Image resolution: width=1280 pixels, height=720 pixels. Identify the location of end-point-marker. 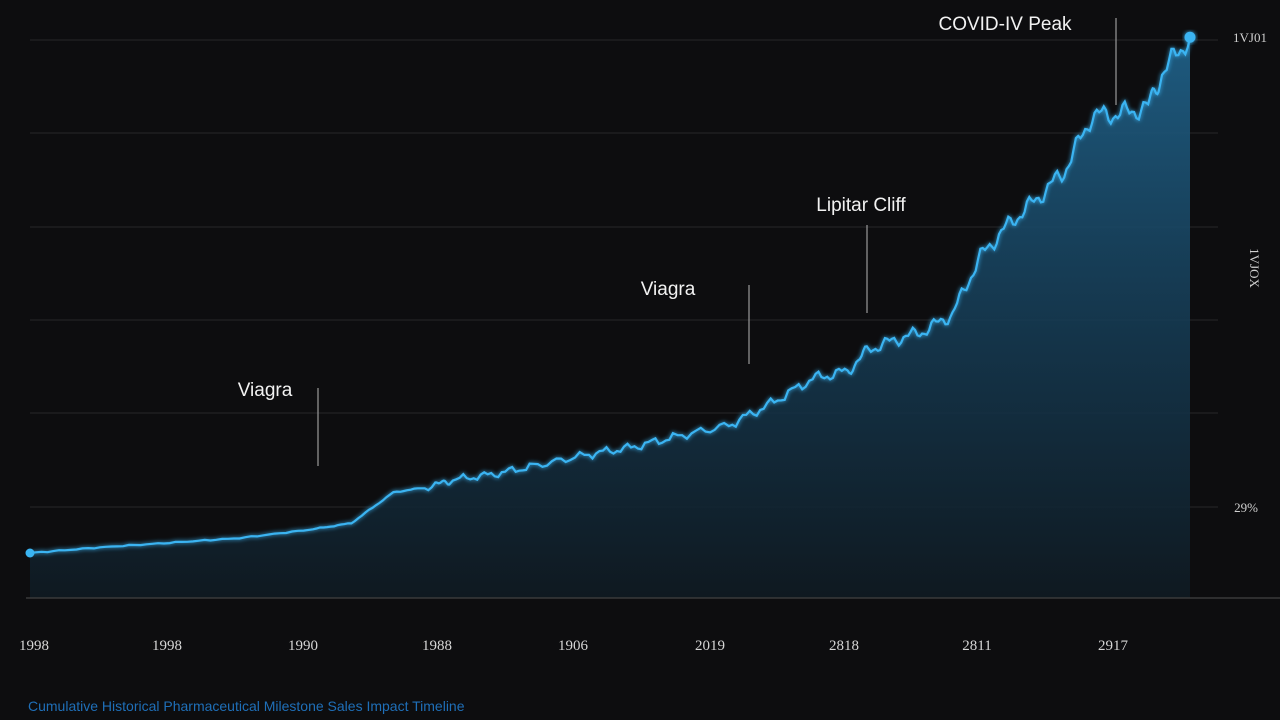
(1190, 37).